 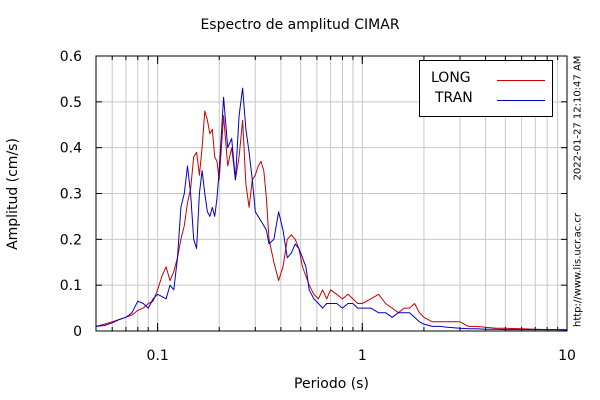 I want to click on legend-label-tran: TRAN, so click(x=454, y=98).